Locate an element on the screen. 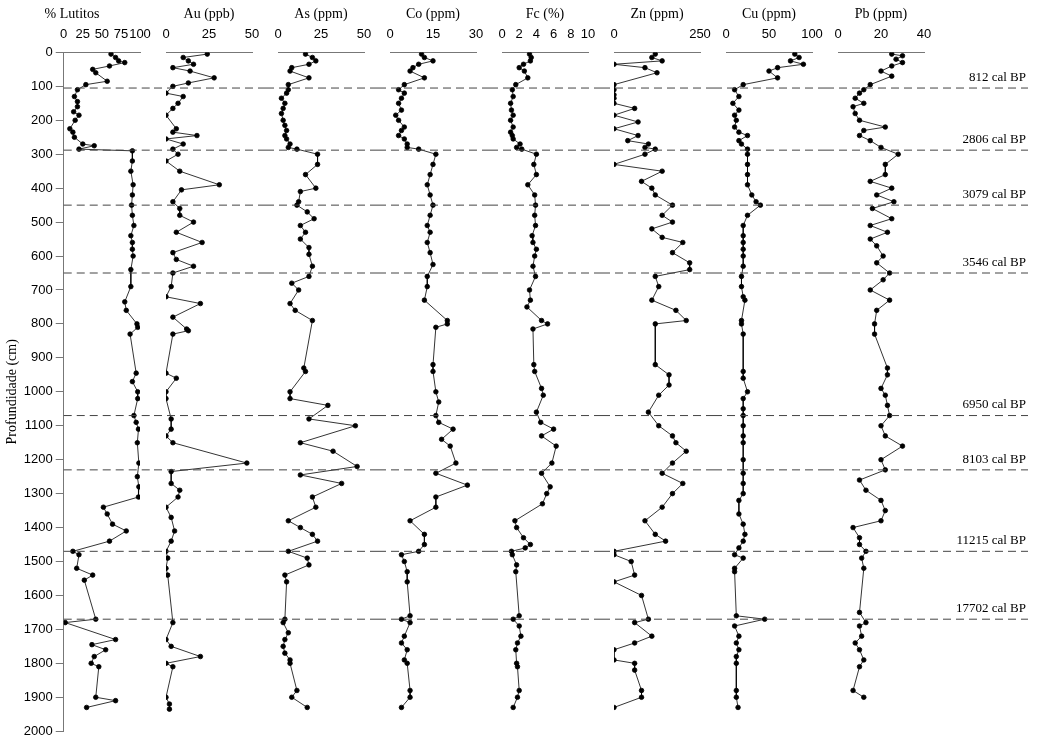  x-tick-label: 6 is located at coordinates (553, 34).